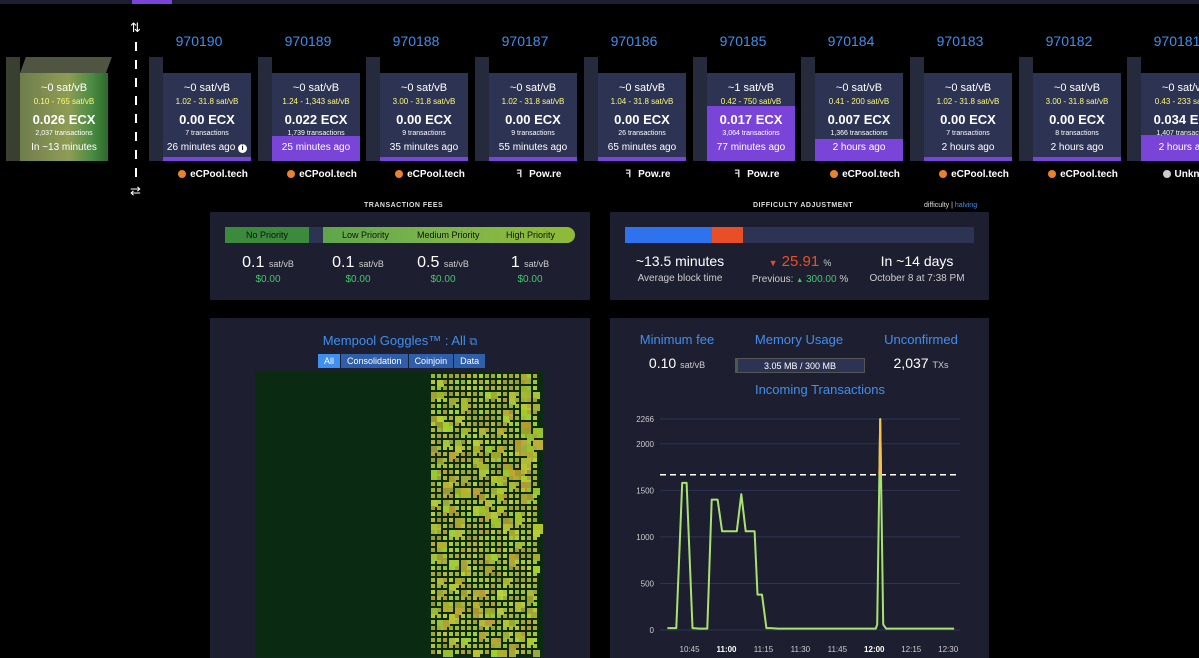 This screenshot has width=1199, height=658. I want to click on filter-data: Data, so click(470, 361).